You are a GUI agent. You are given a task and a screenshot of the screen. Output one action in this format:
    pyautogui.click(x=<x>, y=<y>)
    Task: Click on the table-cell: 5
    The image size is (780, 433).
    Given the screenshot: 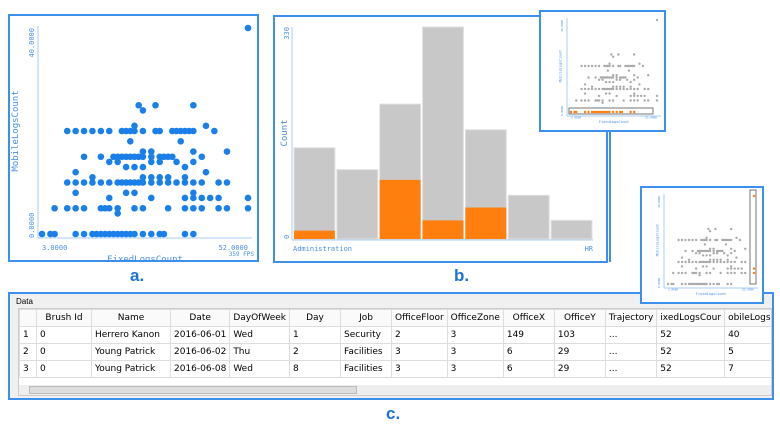 What is the action you would take?
    pyautogui.click(x=747, y=352)
    